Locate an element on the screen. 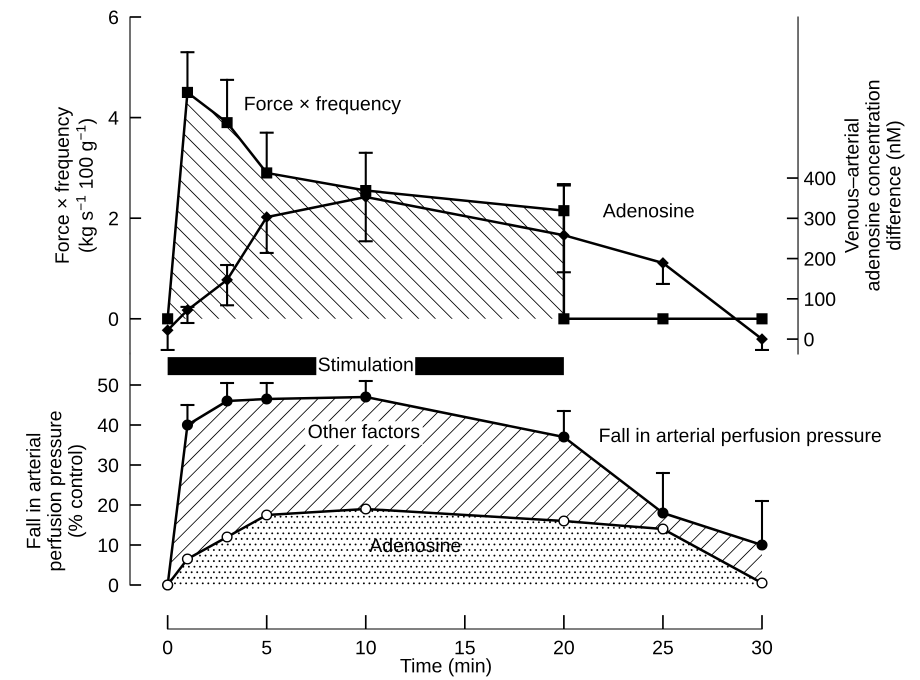  series-label: Force × frequency is located at coordinates (323, 105).